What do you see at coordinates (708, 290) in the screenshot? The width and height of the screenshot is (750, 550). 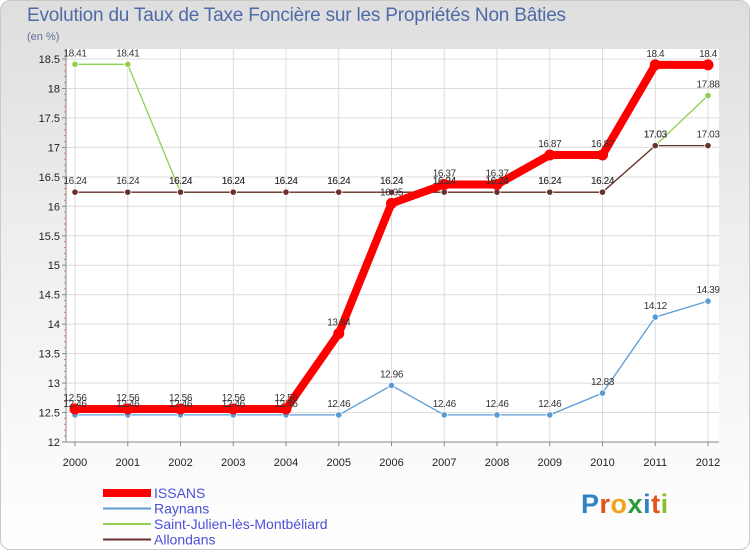 I see `data-label: 14.39` at bounding box center [708, 290].